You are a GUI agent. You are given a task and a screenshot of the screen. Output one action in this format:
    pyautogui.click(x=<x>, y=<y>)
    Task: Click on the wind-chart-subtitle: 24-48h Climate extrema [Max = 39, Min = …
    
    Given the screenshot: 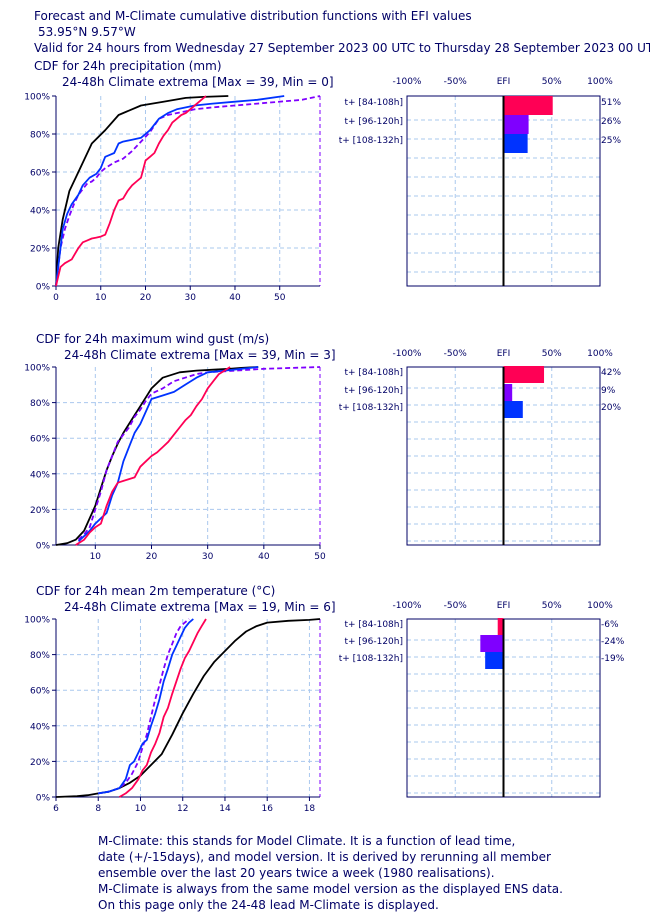 What is the action you would take?
    pyautogui.click(x=200, y=355)
    